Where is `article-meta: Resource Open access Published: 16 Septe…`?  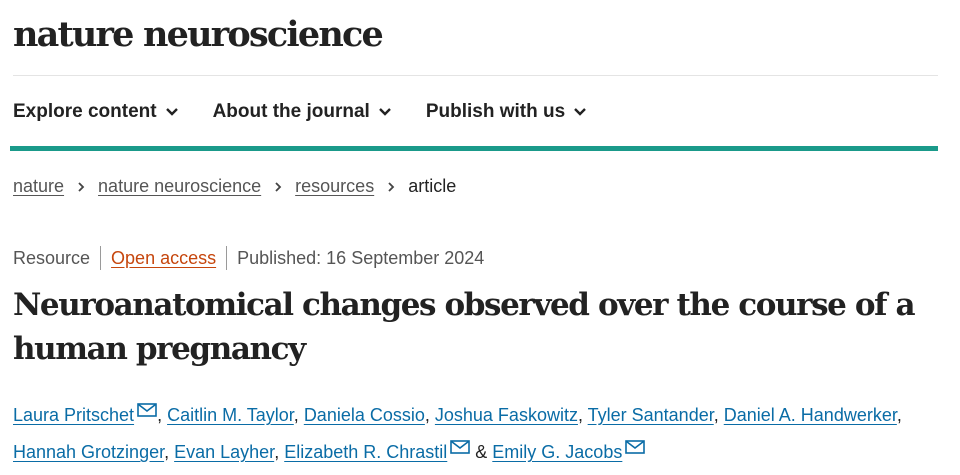 article-meta: Resource Open access Published: 16 Septe… is located at coordinates (248, 258).